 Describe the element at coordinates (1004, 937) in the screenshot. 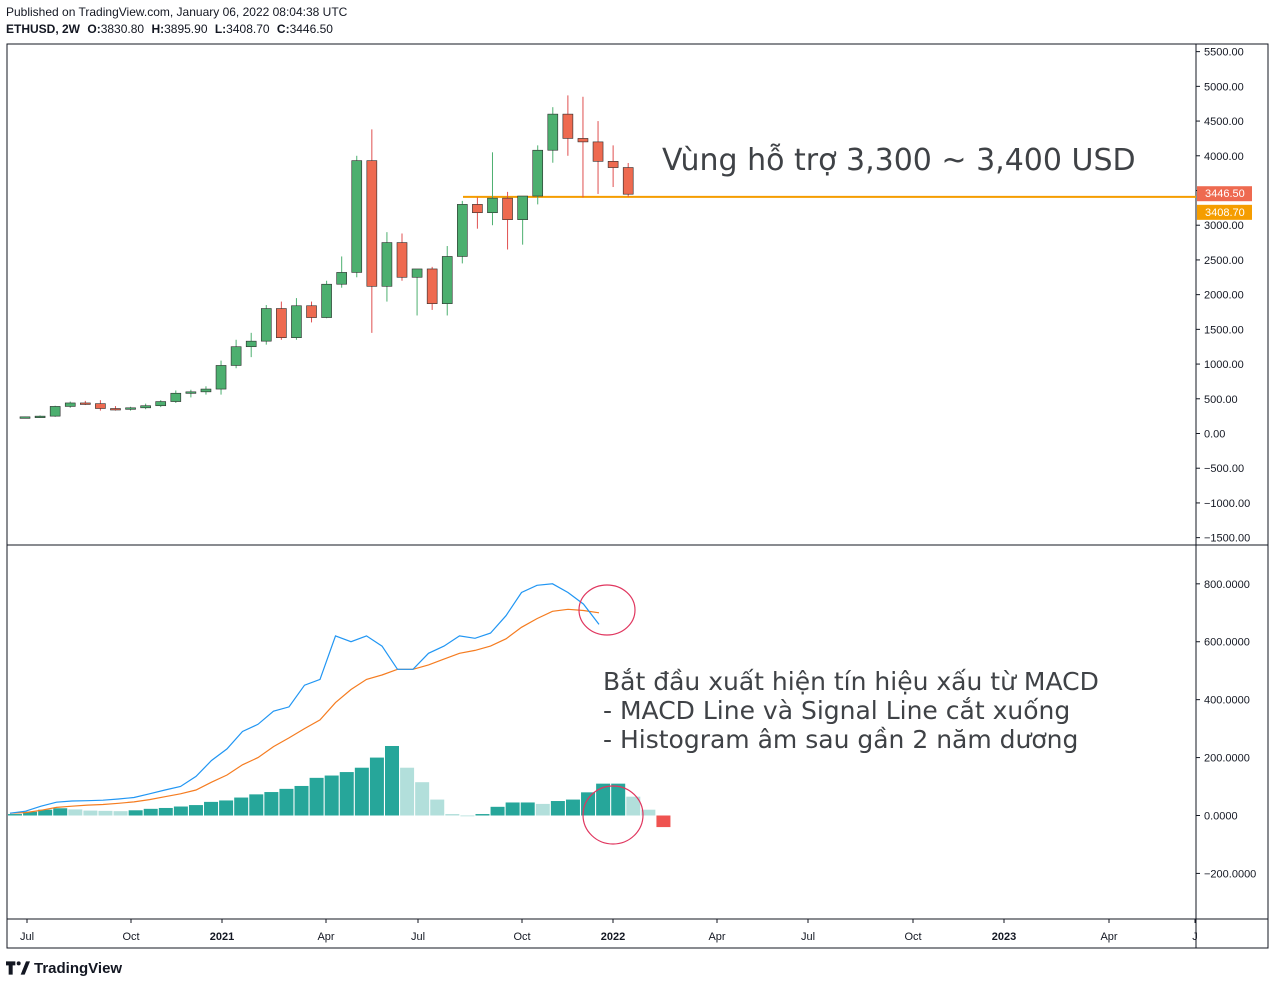

I see `time-axis-label: 2023` at that location.